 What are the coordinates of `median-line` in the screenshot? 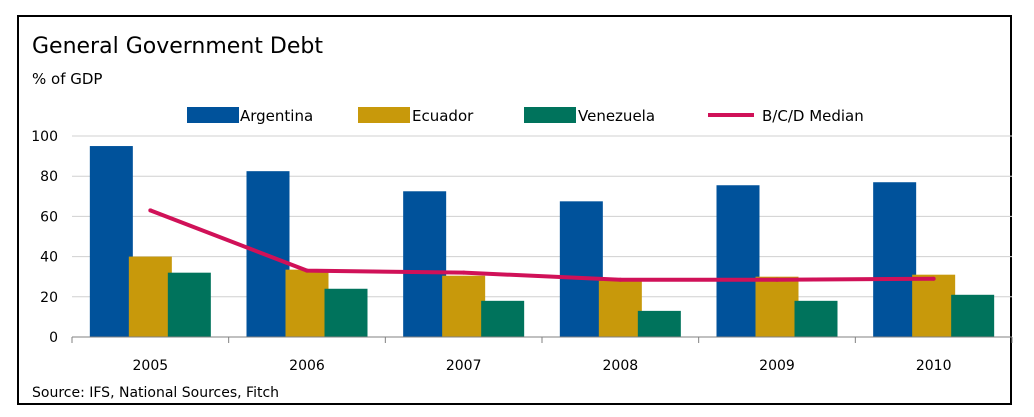 It's located at (542, 245).